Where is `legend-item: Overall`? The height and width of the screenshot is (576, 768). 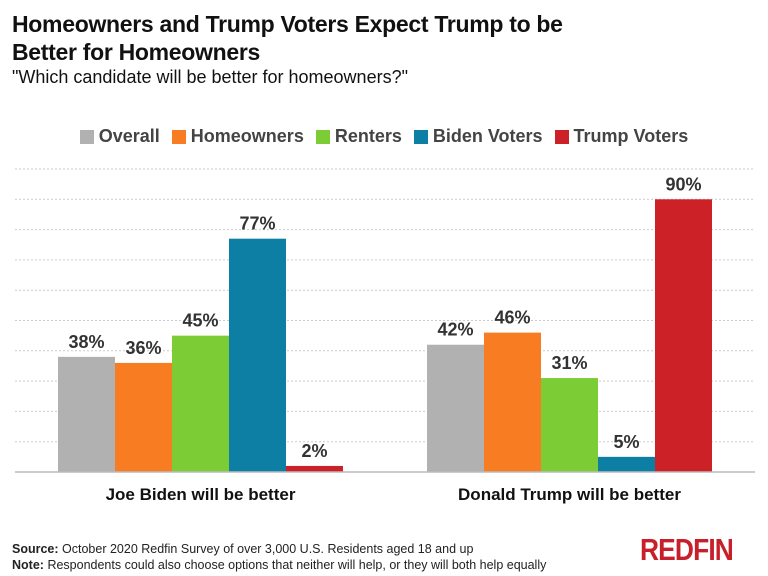
legend-item: Overall is located at coordinates (119, 136).